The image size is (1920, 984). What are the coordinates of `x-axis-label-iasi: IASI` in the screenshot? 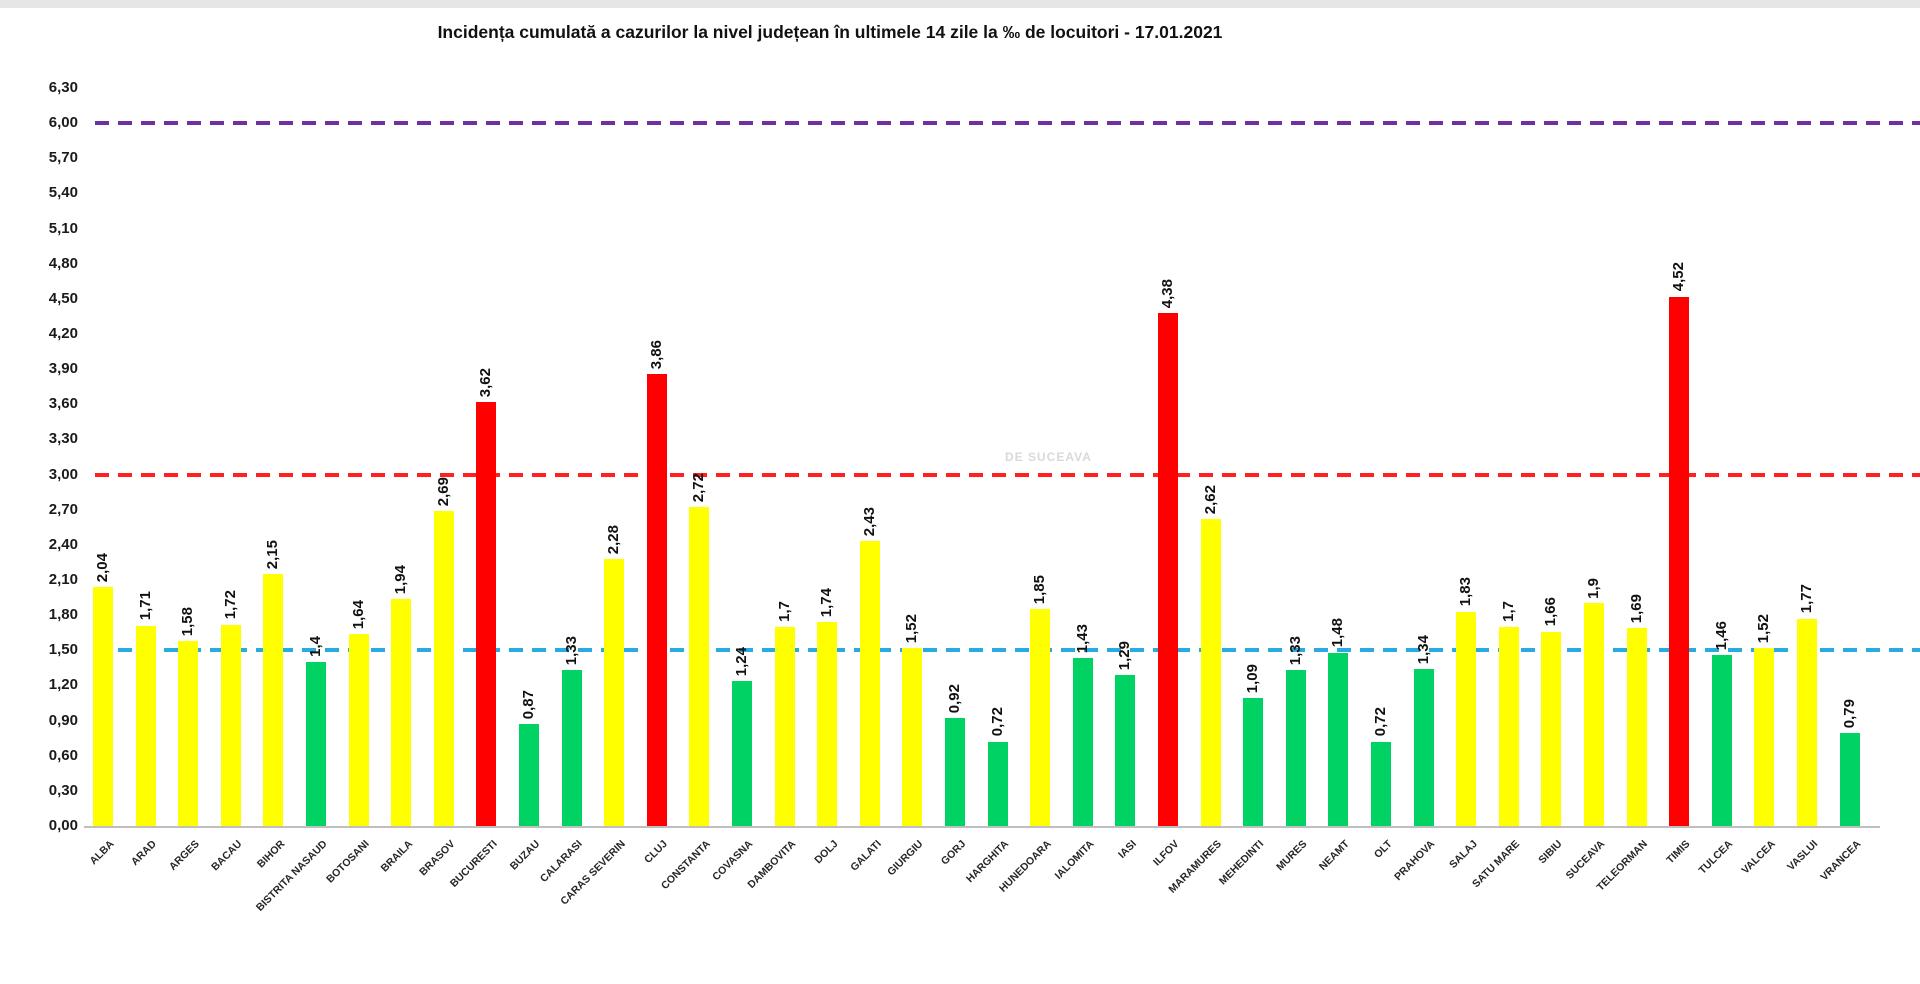 It's located at (1127, 849).